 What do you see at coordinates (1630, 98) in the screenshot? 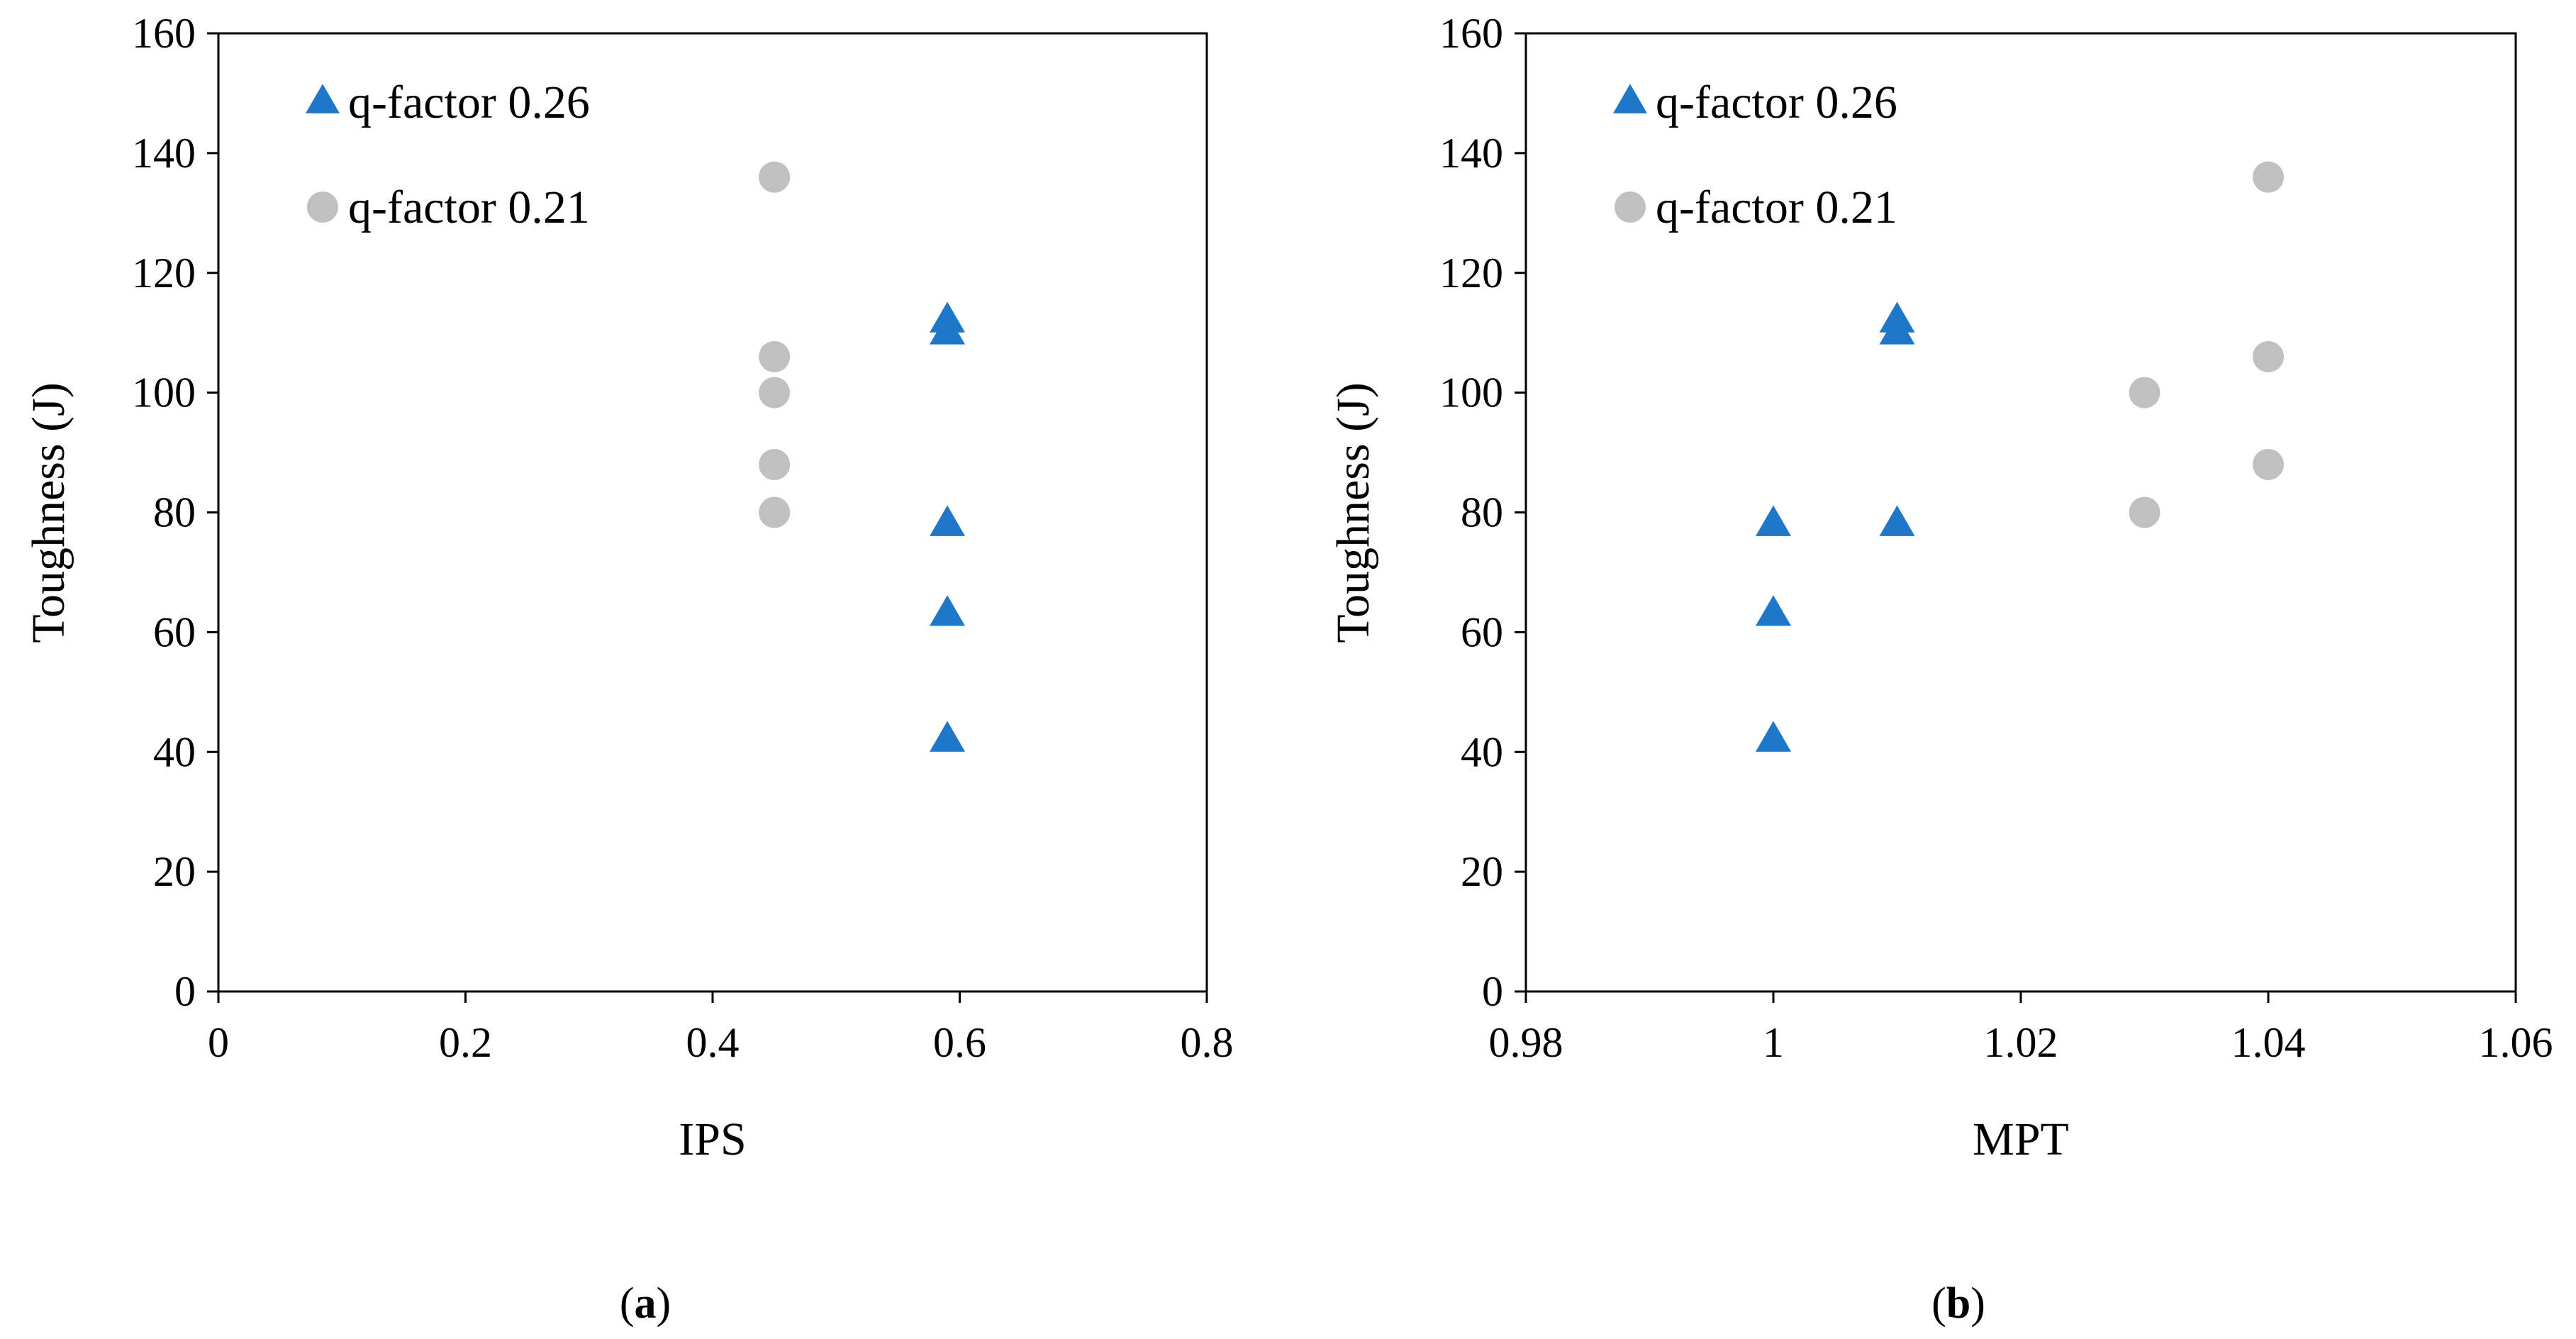
I see `panel-b-legend-triangle-icon` at bounding box center [1630, 98].